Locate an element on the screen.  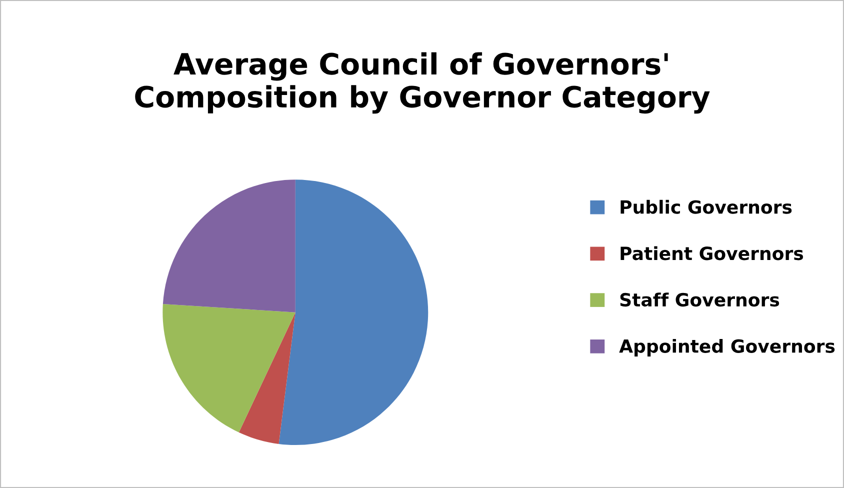
legend-label: Public Governors is located at coordinates (706, 207).